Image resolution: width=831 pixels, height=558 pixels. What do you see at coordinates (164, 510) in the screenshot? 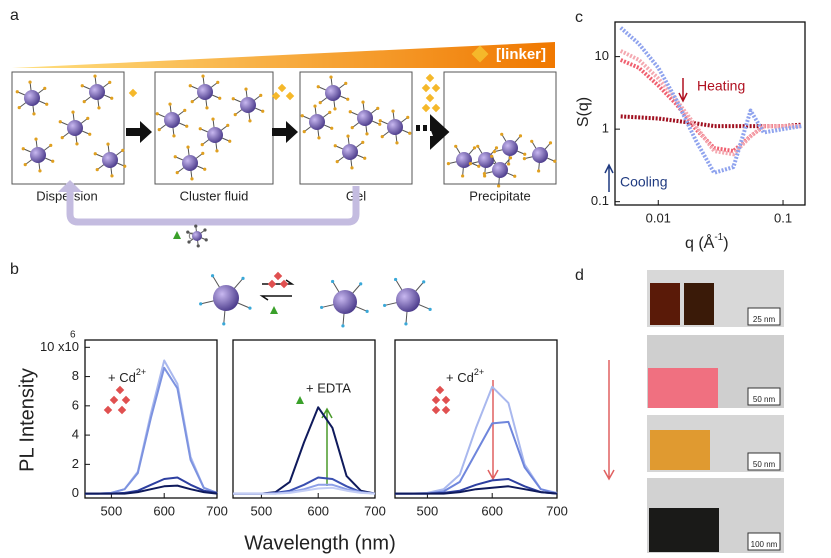
I see `x-tick-label: 600` at bounding box center [164, 510].